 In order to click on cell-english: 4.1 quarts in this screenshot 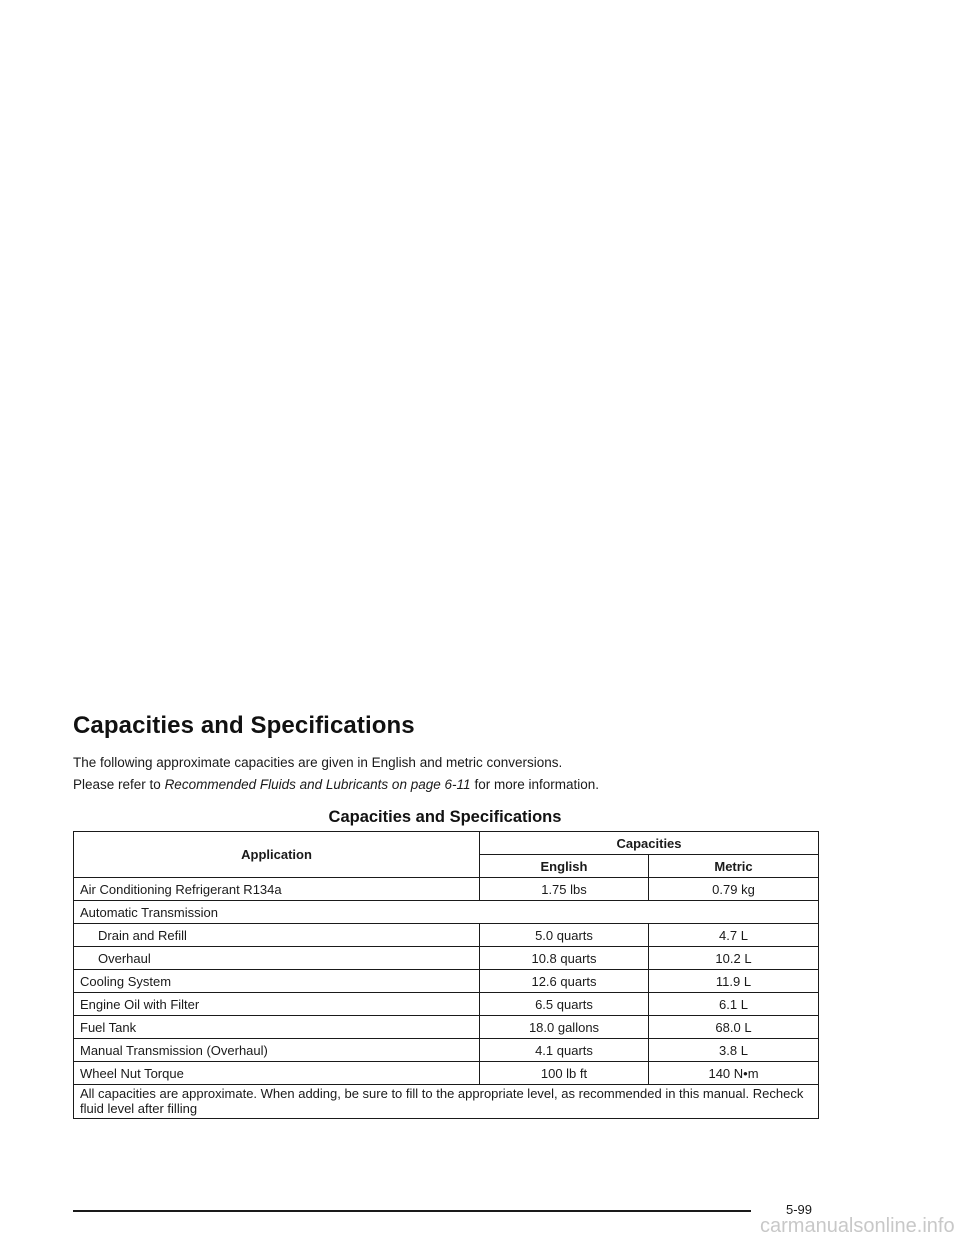, I will do `click(564, 1050)`.